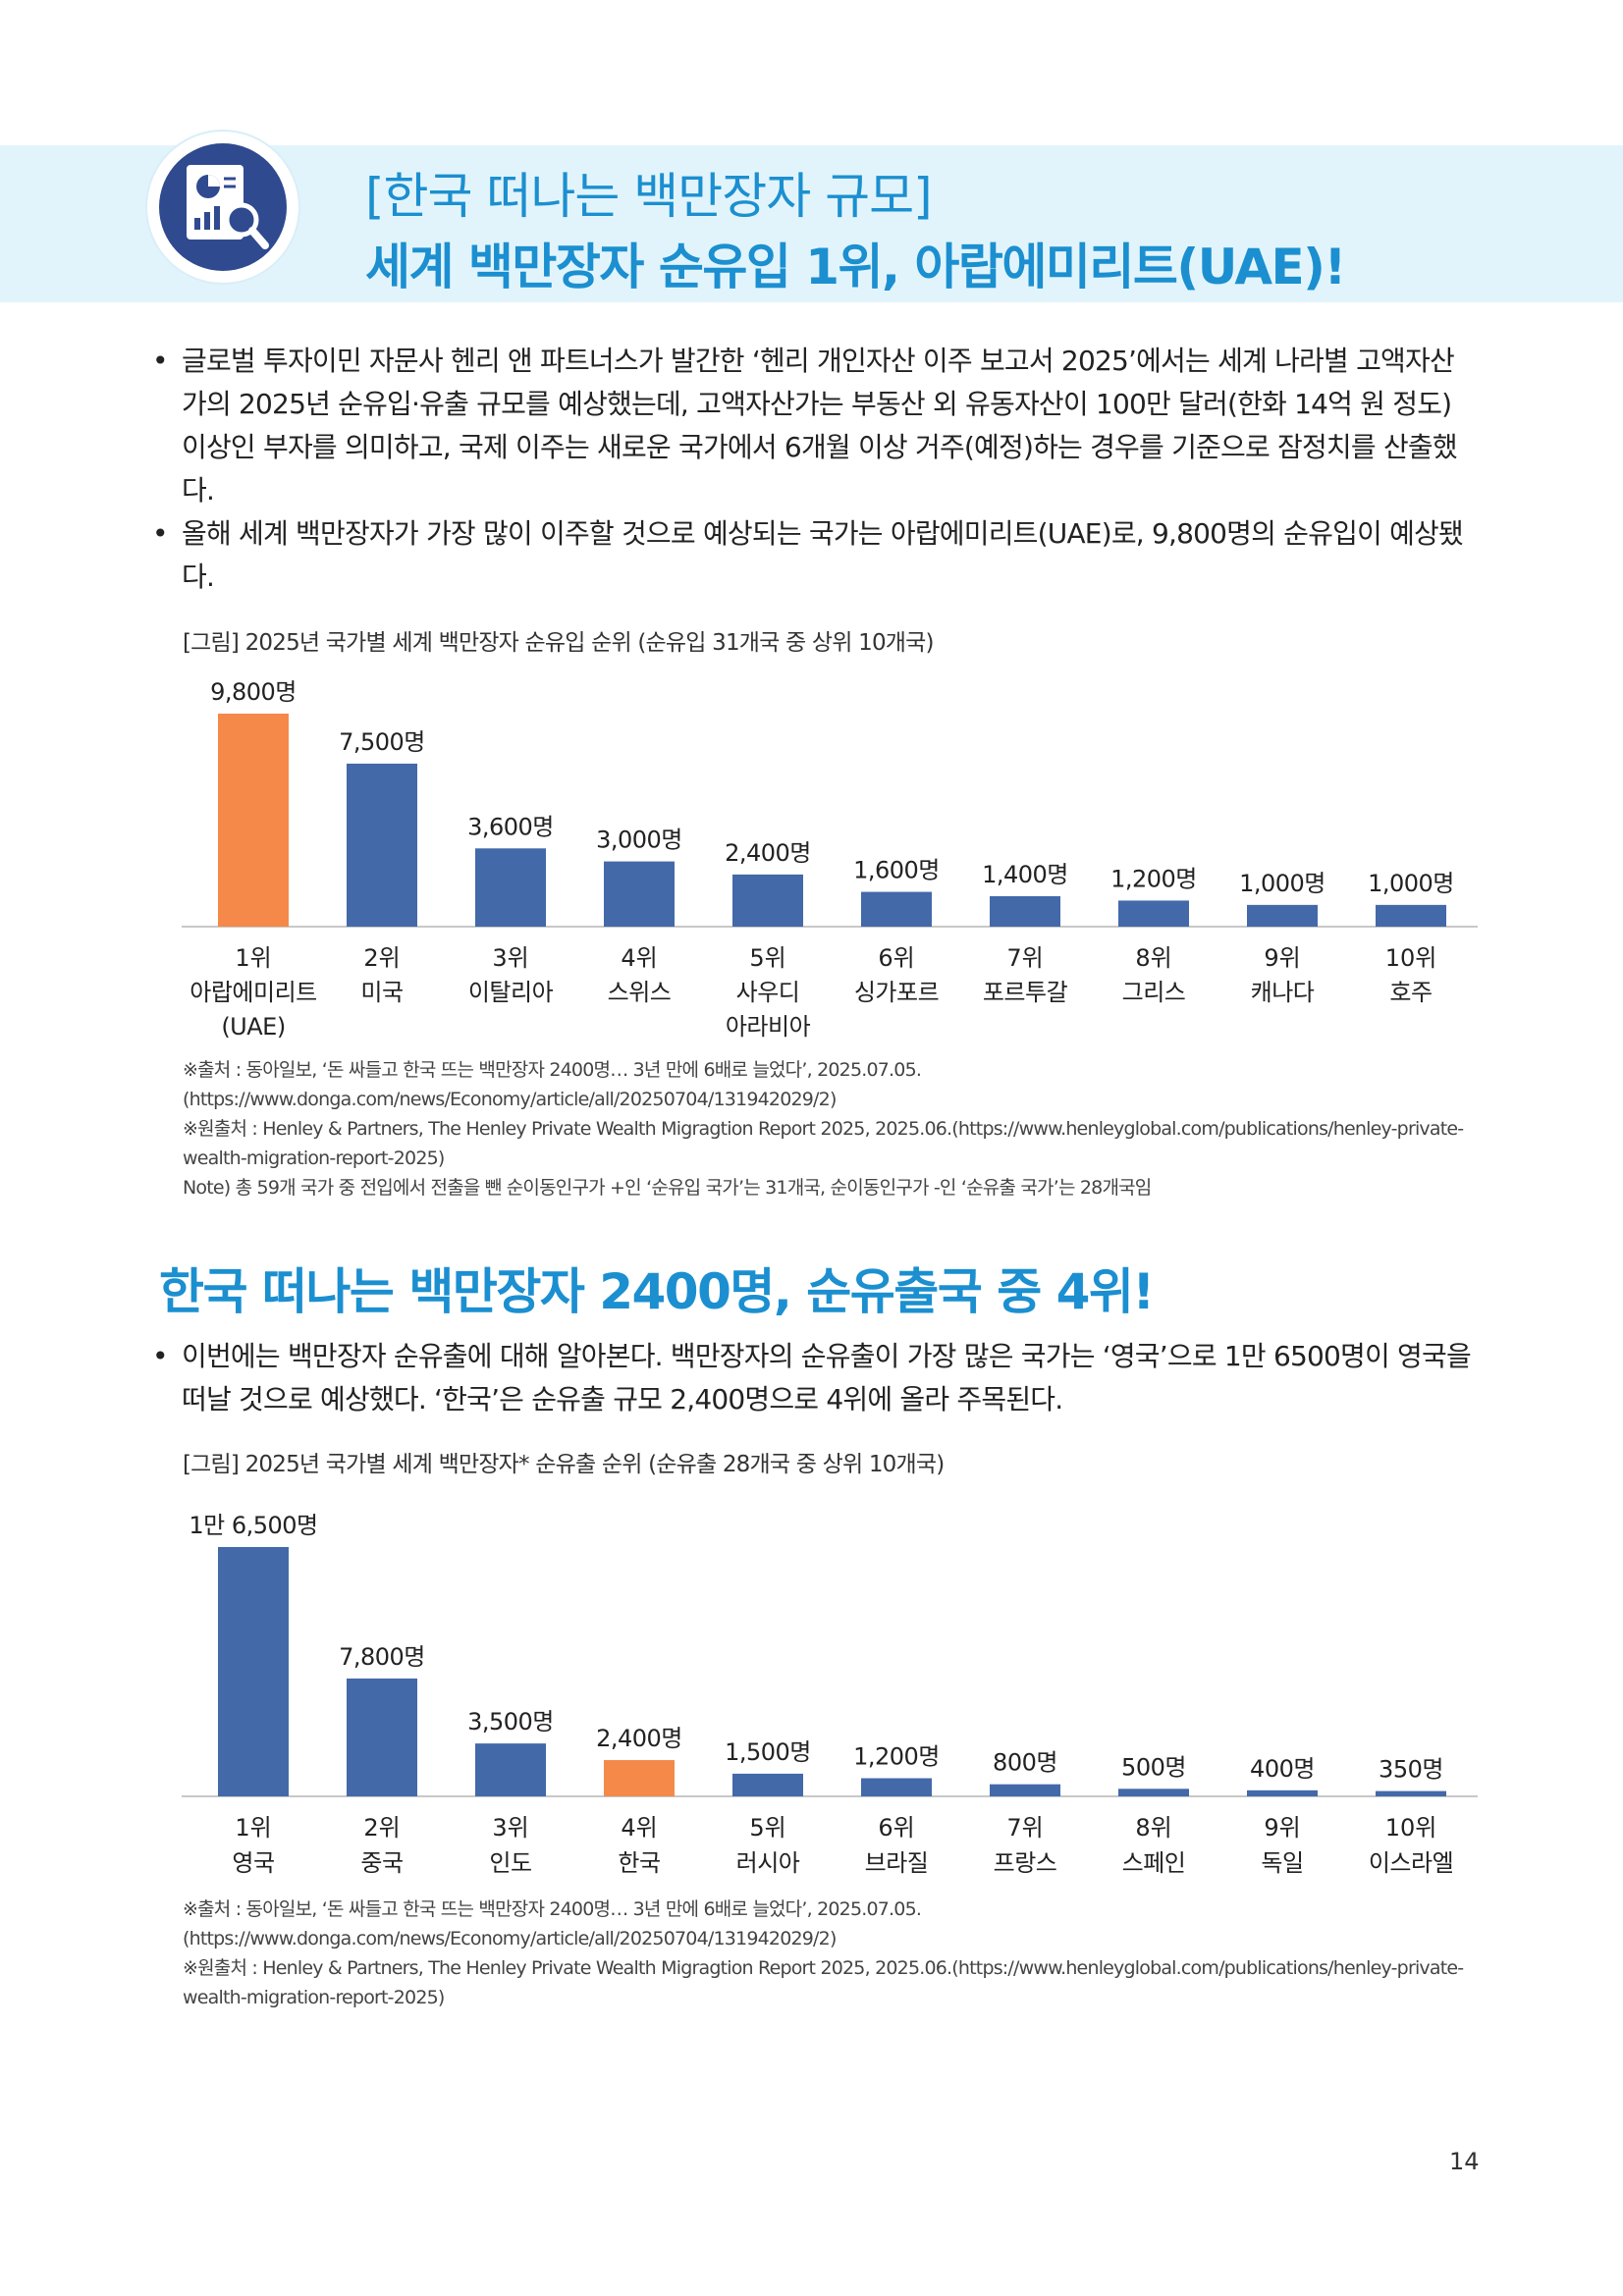  I want to click on category-label: 인도, so click(510, 1863).